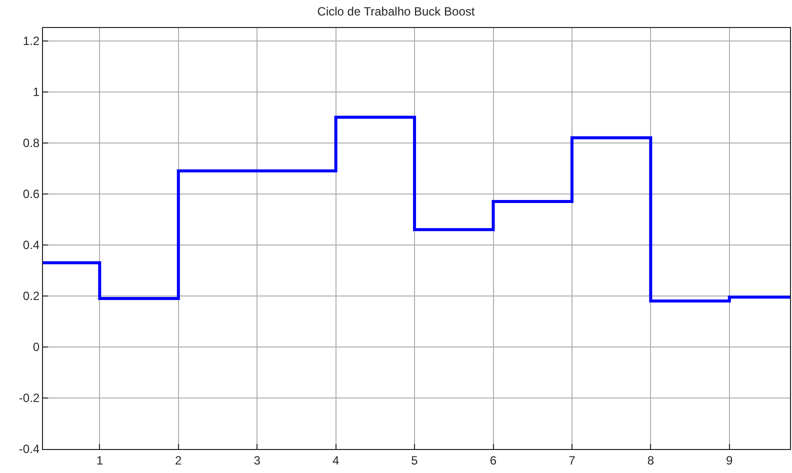  I want to click on y-tick-label: 1, so click(36, 91).